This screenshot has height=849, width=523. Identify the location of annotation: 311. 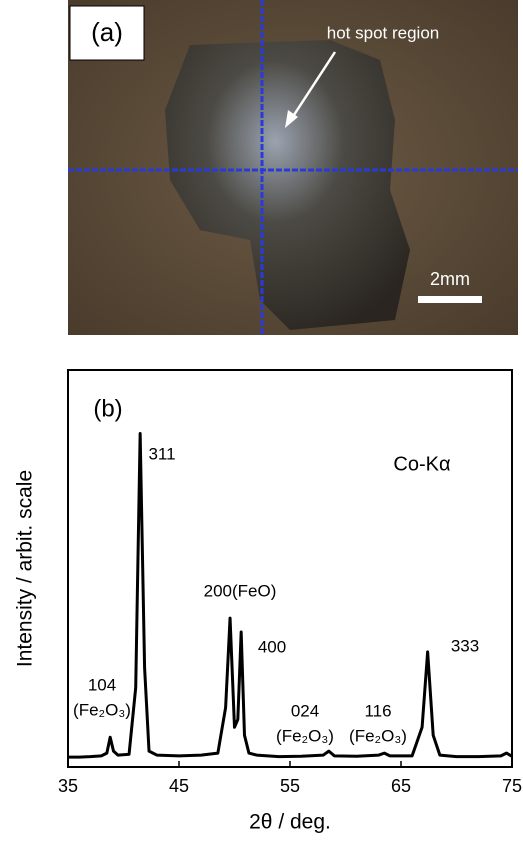
(161, 453).